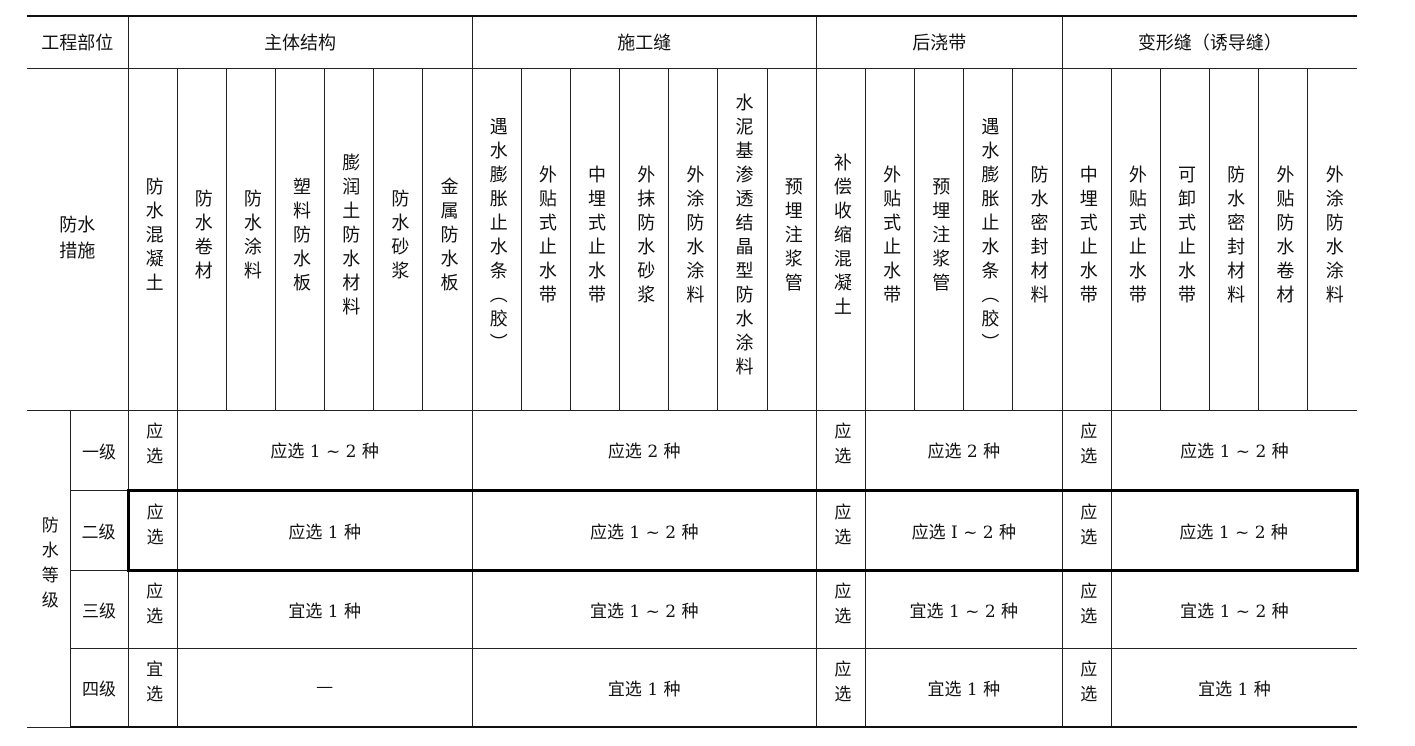 The height and width of the screenshot is (746, 1415). I want to click on group-construction-joint: 施工缝, so click(644, 42).